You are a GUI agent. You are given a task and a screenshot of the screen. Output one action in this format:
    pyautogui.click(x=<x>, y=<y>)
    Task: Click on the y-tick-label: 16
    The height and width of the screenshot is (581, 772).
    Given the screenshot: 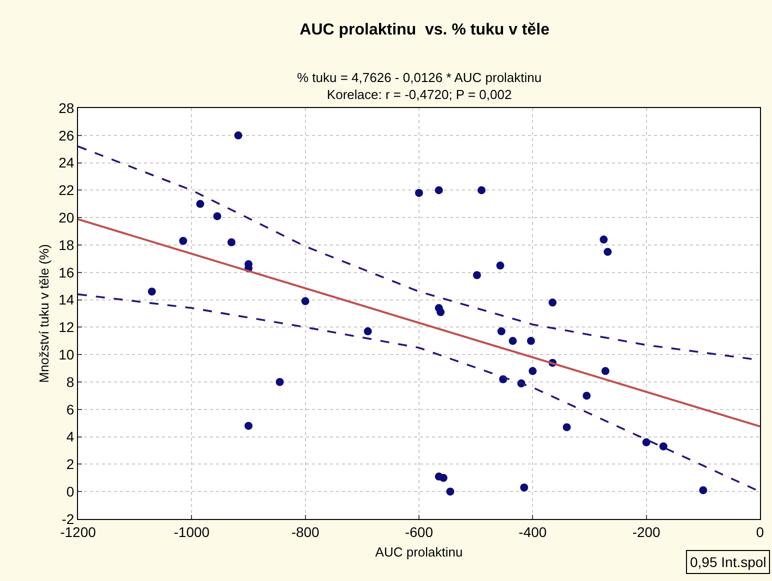 What is the action you would take?
    pyautogui.click(x=66, y=272)
    